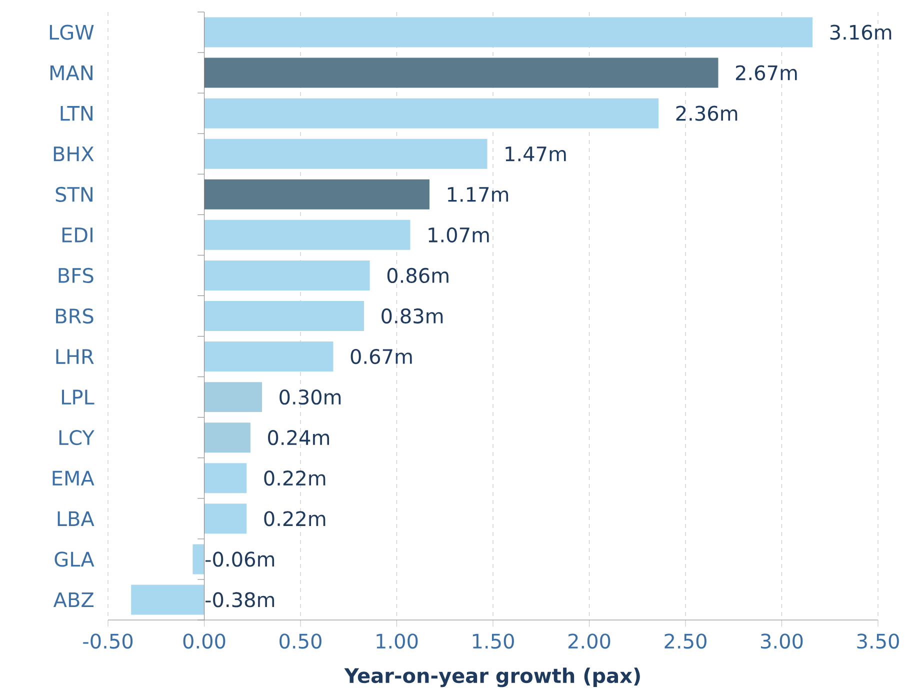 The height and width of the screenshot is (698, 920). What do you see at coordinates (536, 154) in the screenshot?
I see `data-label: 1.47m` at bounding box center [536, 154].